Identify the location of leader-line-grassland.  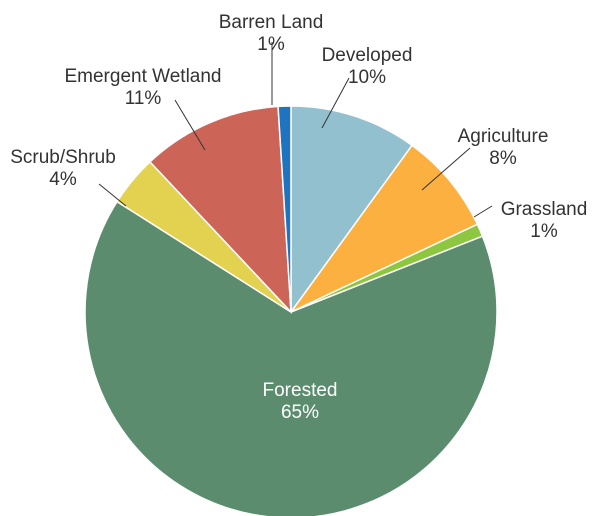
(483, 211).